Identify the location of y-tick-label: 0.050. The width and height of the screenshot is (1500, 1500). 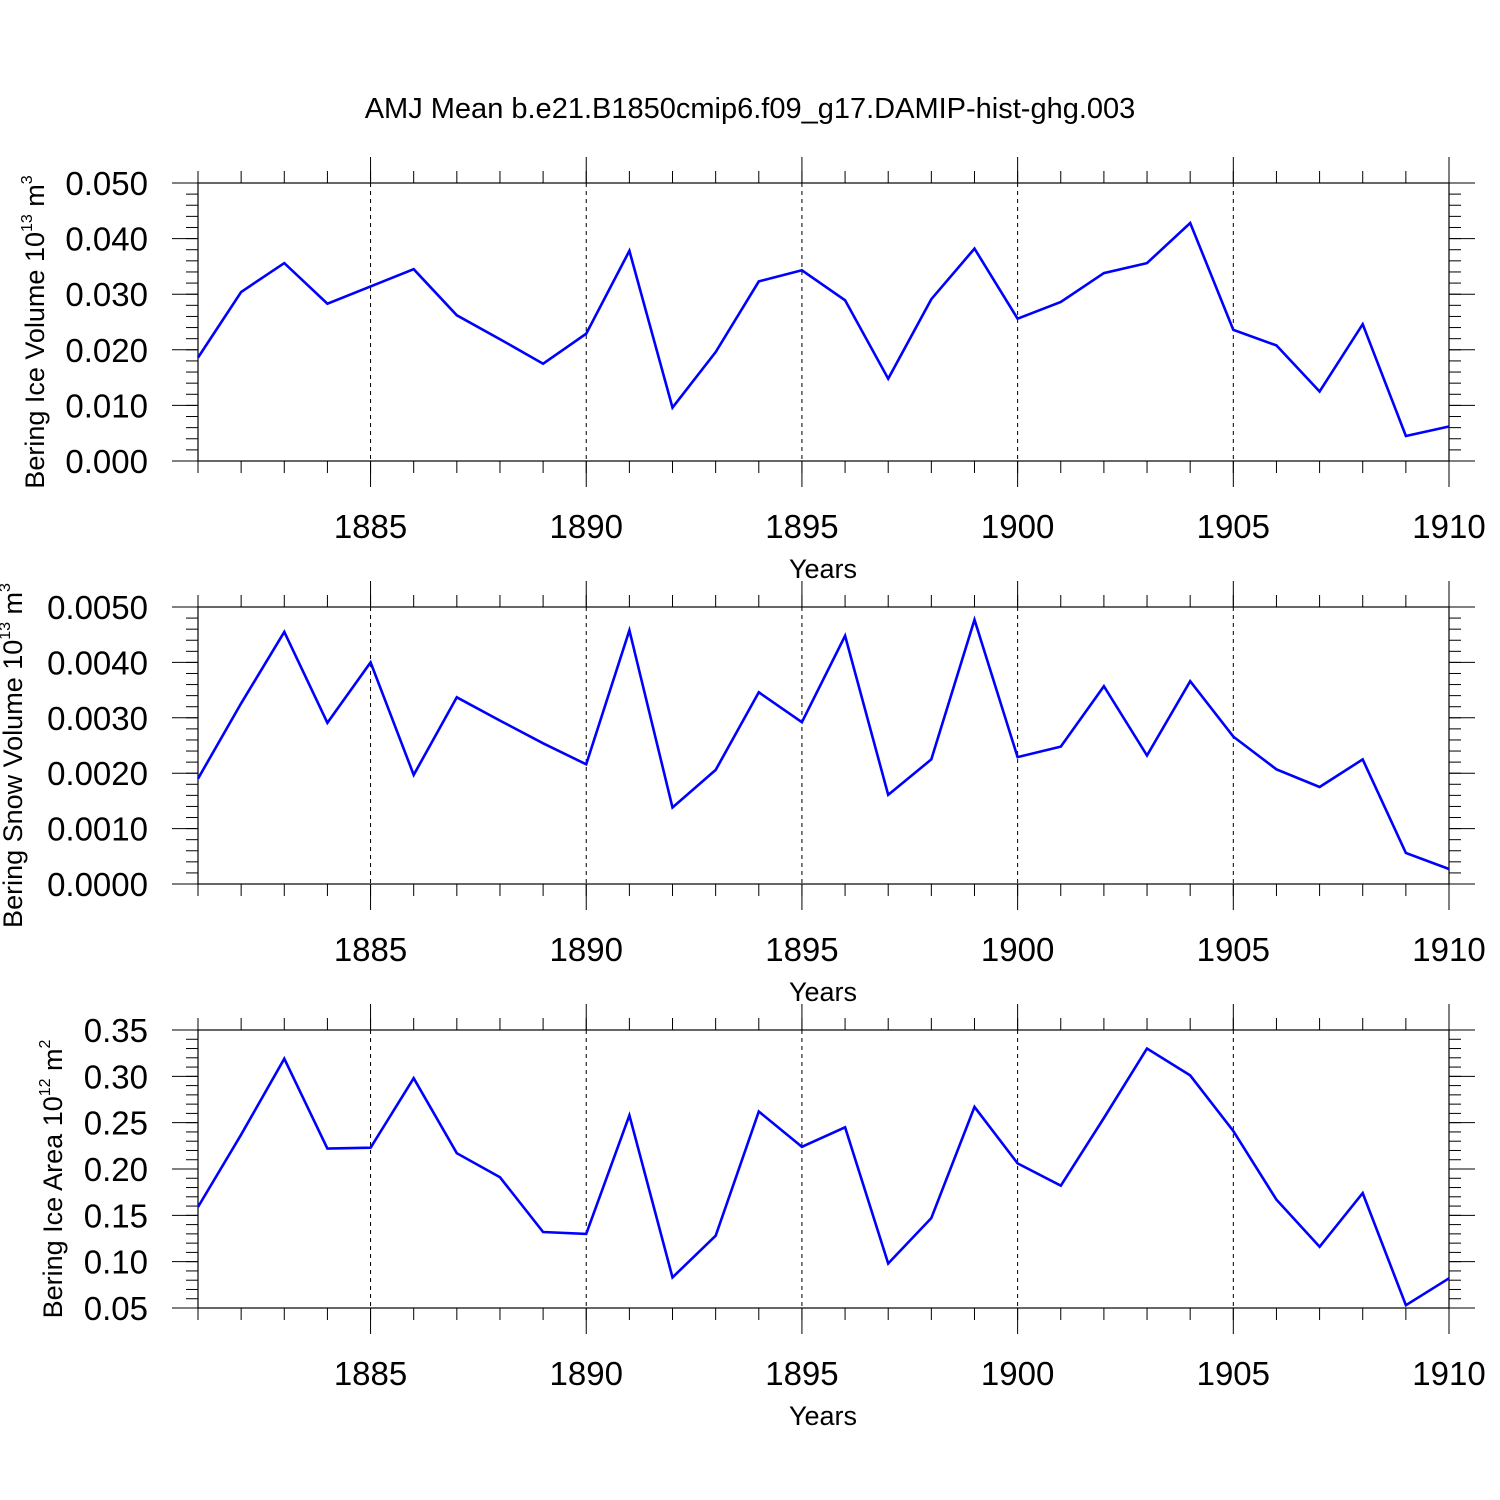
(106, 183).